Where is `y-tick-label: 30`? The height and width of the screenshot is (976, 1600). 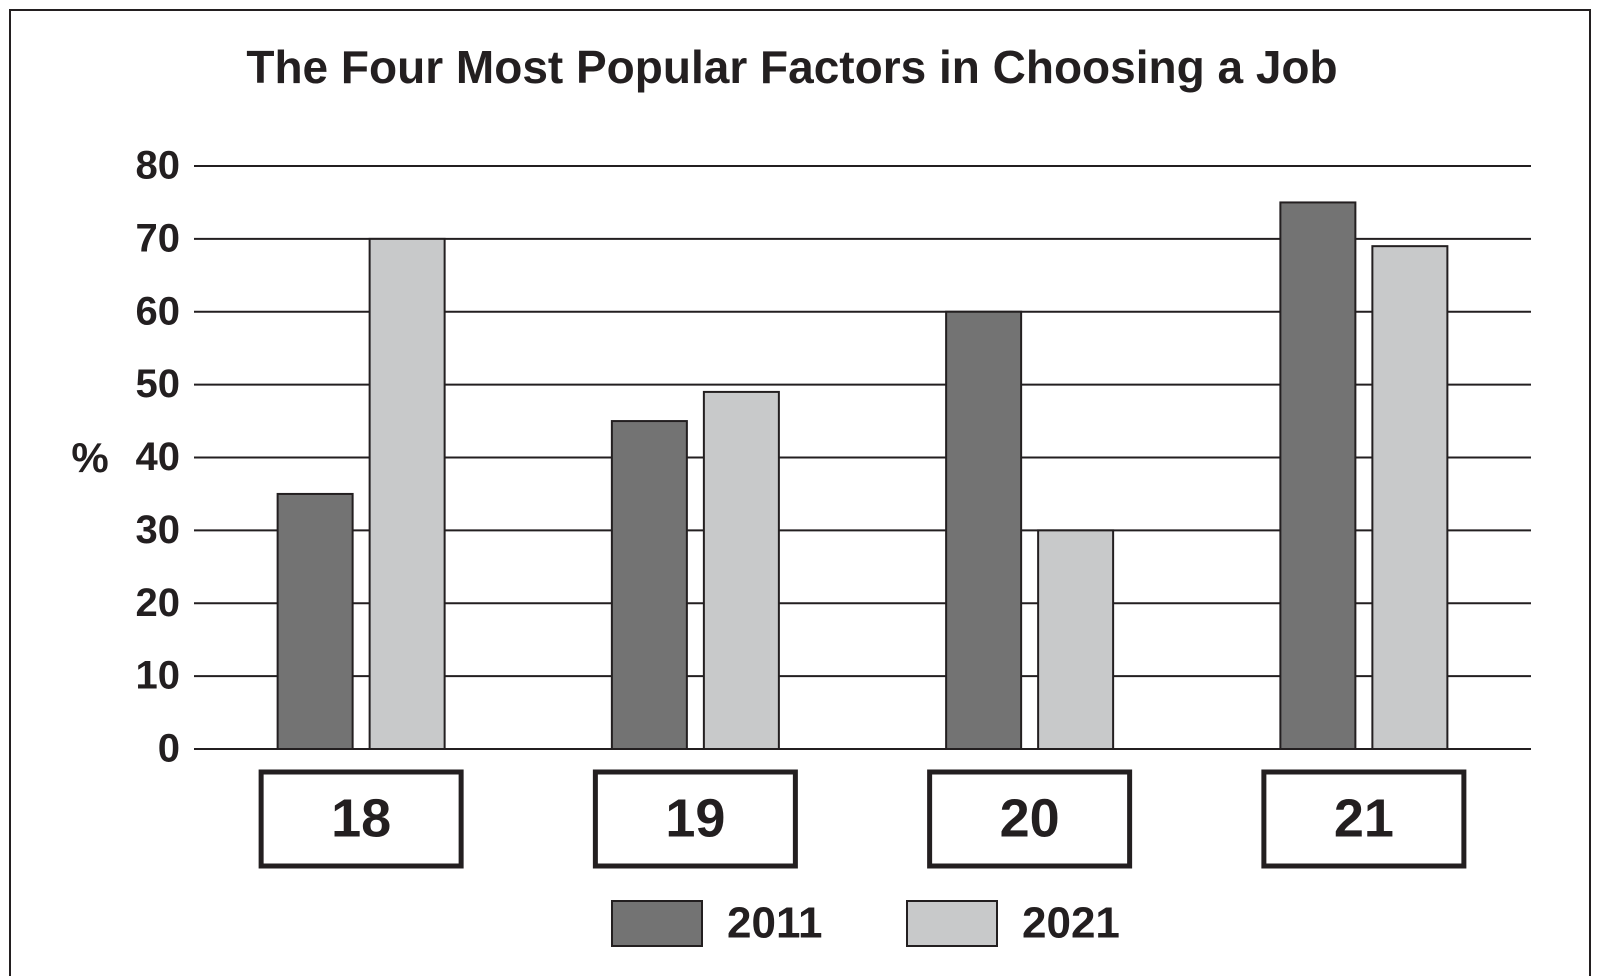 y-tick-label: 30 is located at coordinates (158, 530).